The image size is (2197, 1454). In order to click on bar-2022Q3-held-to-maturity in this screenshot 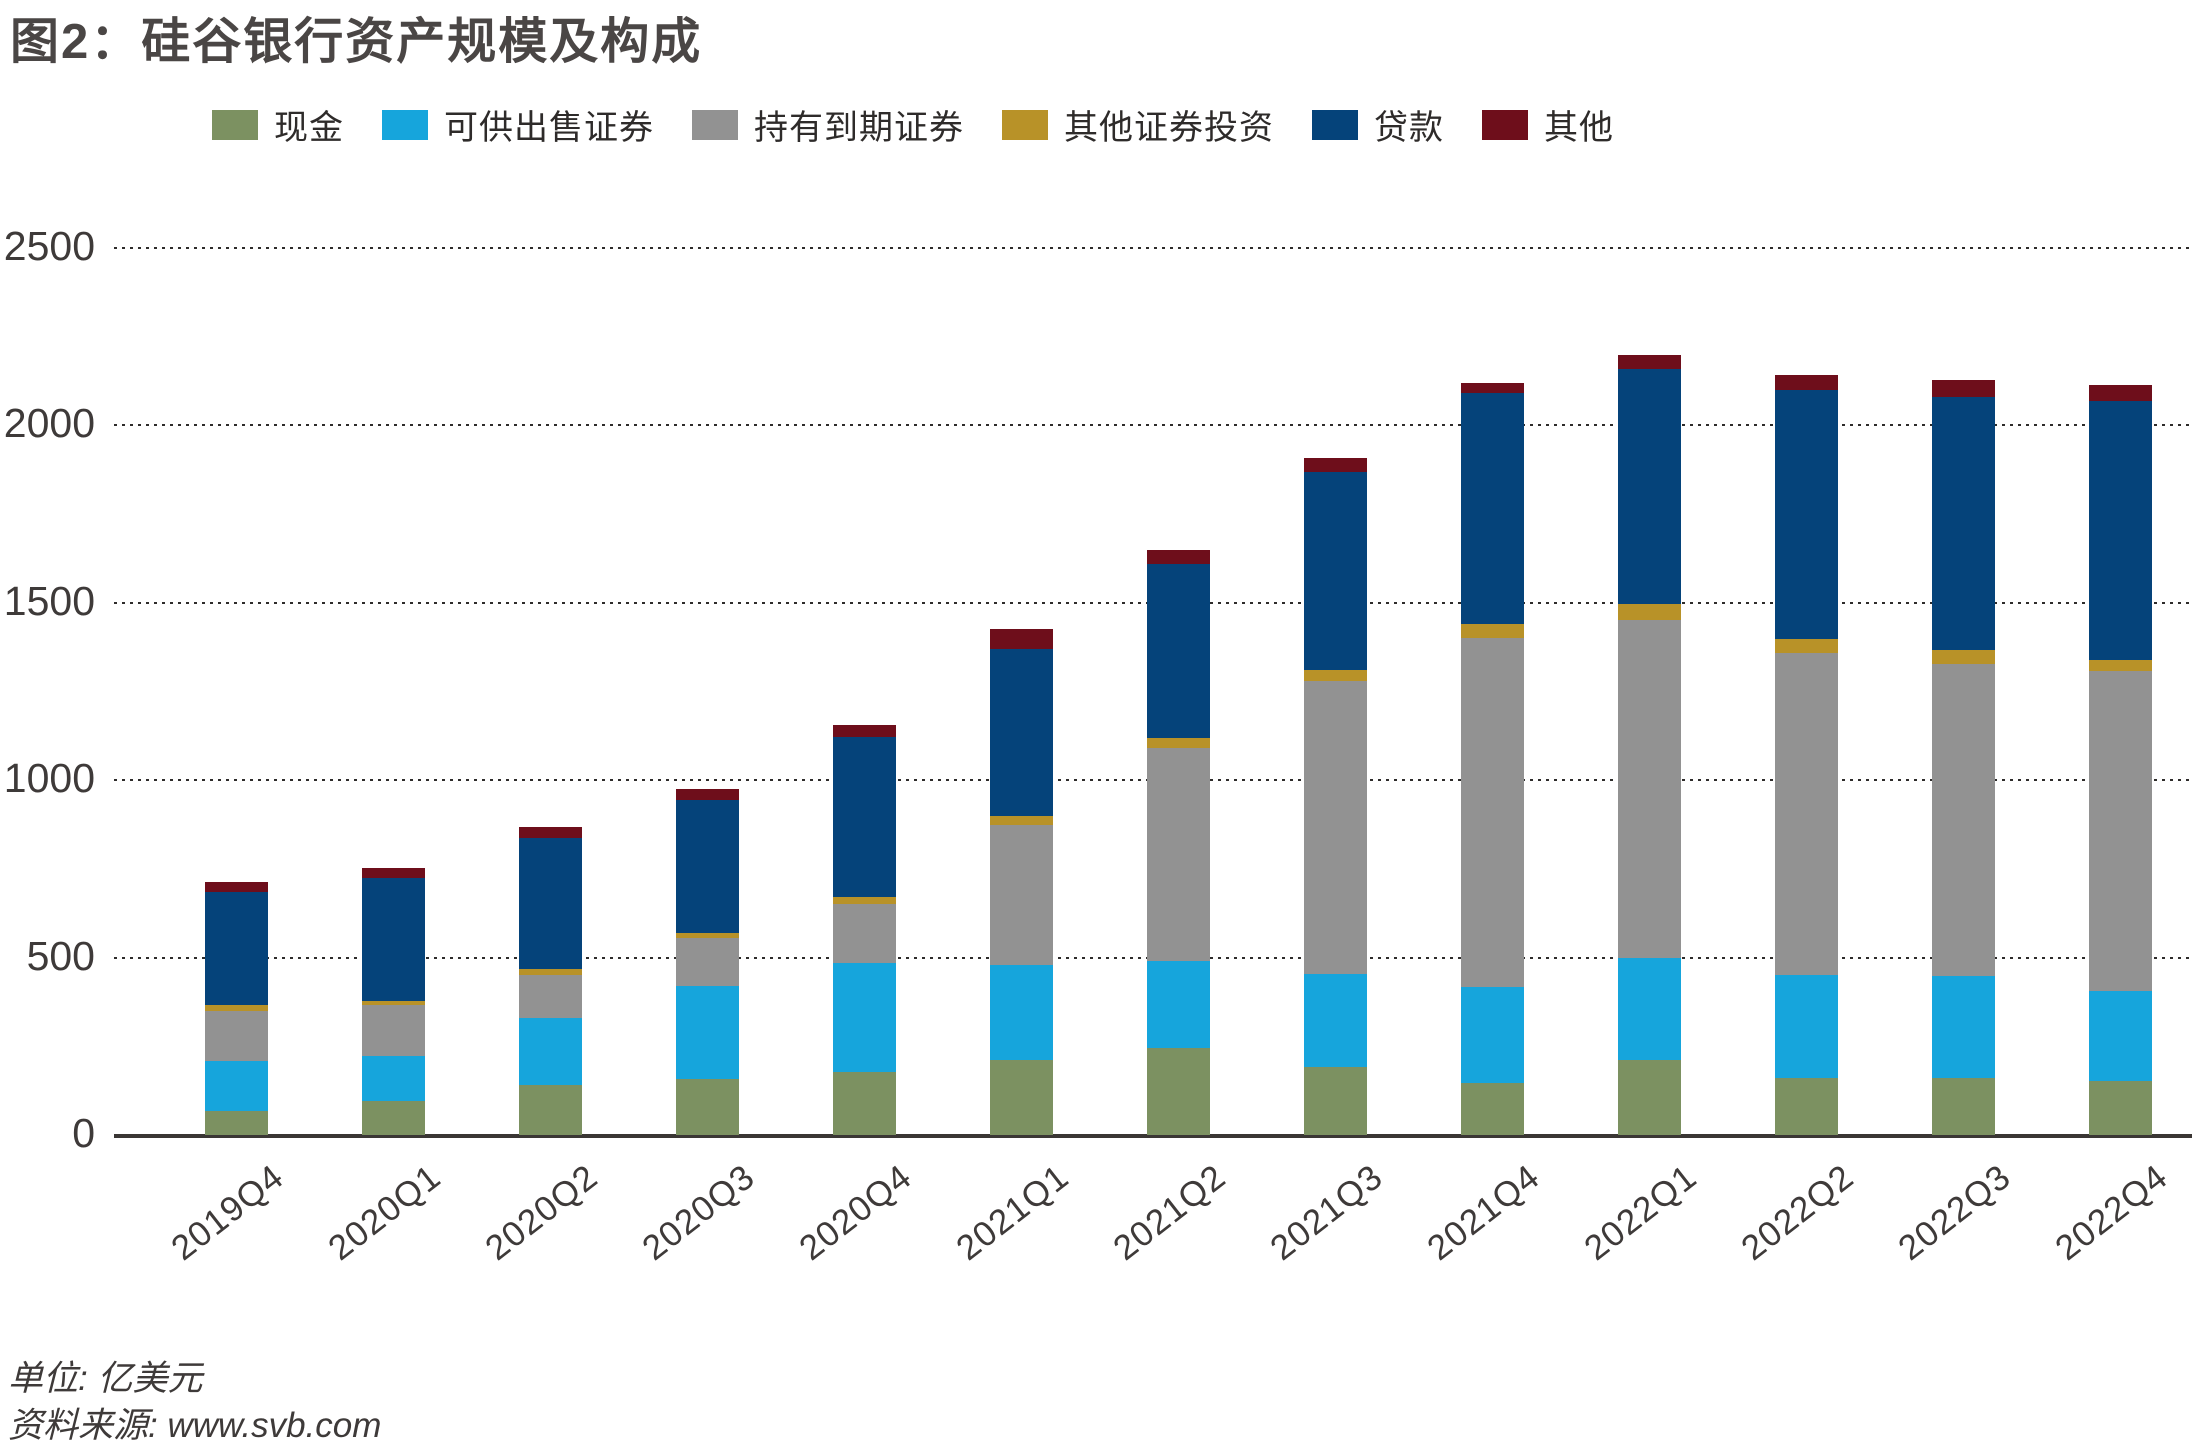, I will do `click(1963, 820)`.